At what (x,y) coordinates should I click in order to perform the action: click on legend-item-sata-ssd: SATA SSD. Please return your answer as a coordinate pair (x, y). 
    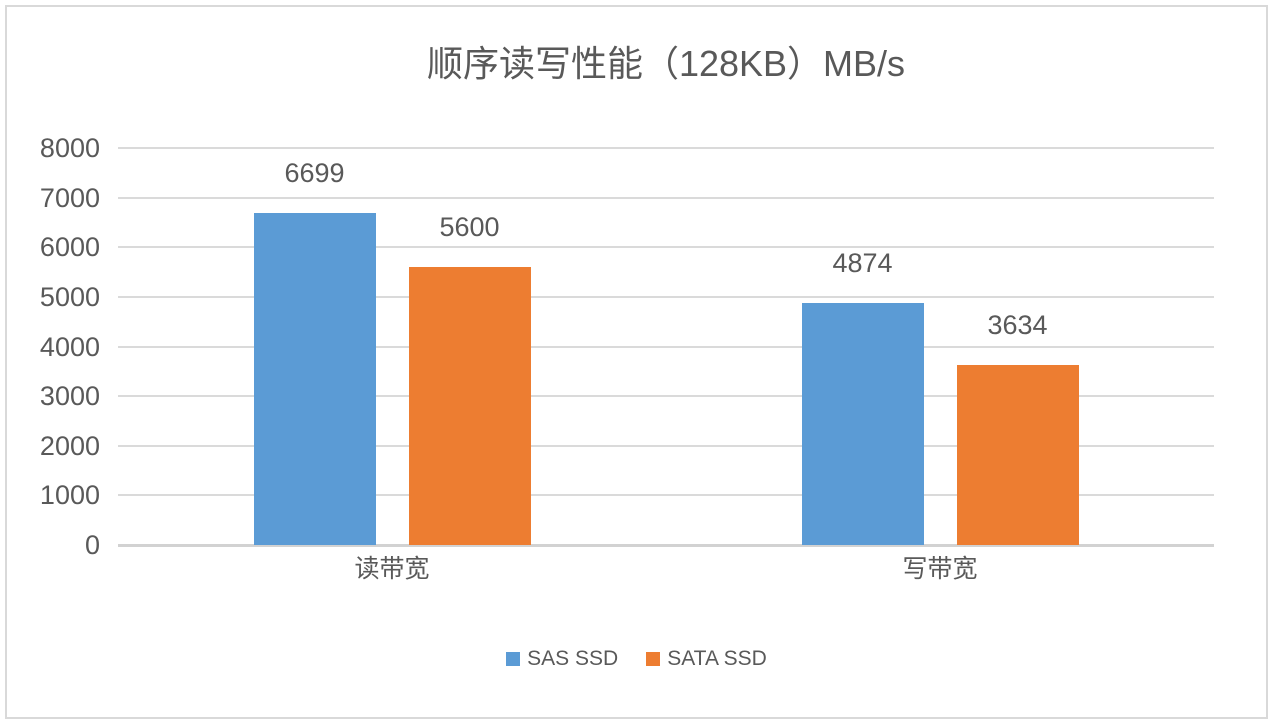
    Looking at the image, I should click on (706, 659).